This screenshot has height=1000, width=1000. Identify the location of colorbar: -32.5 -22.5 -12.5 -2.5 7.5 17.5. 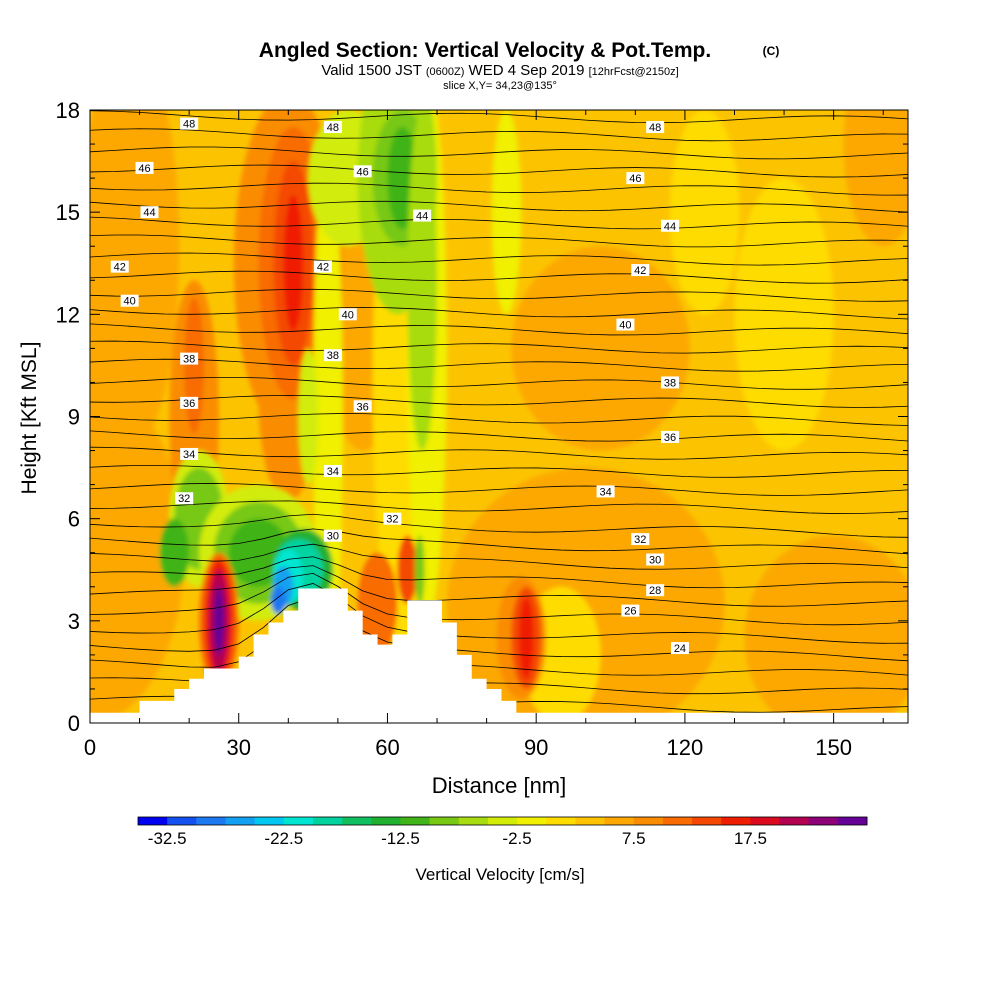
(502, 832).